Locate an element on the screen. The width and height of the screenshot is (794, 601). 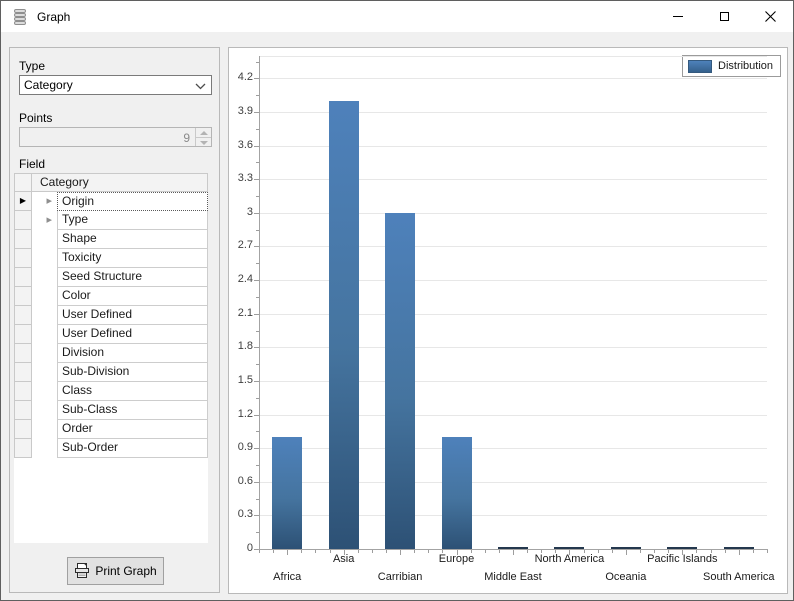
bar-pacific-islands is located at coordinates (682, 548).